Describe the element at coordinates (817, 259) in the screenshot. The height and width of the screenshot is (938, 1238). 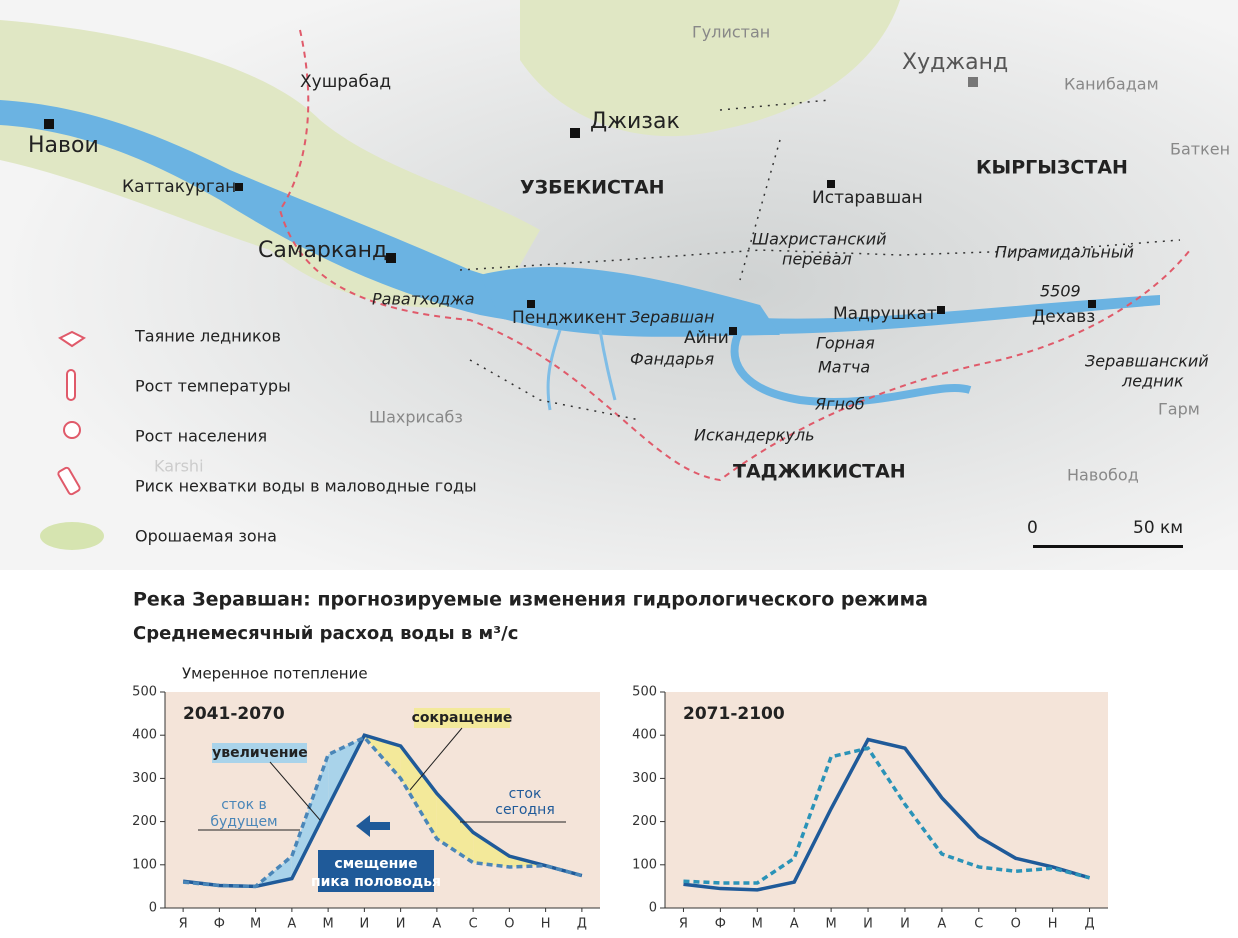
I see `place: перевал` at that location.